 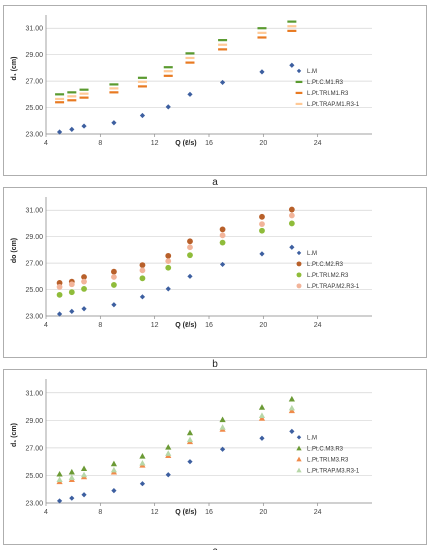 I want to click on panel-label: c, so click(x=215, y=548).